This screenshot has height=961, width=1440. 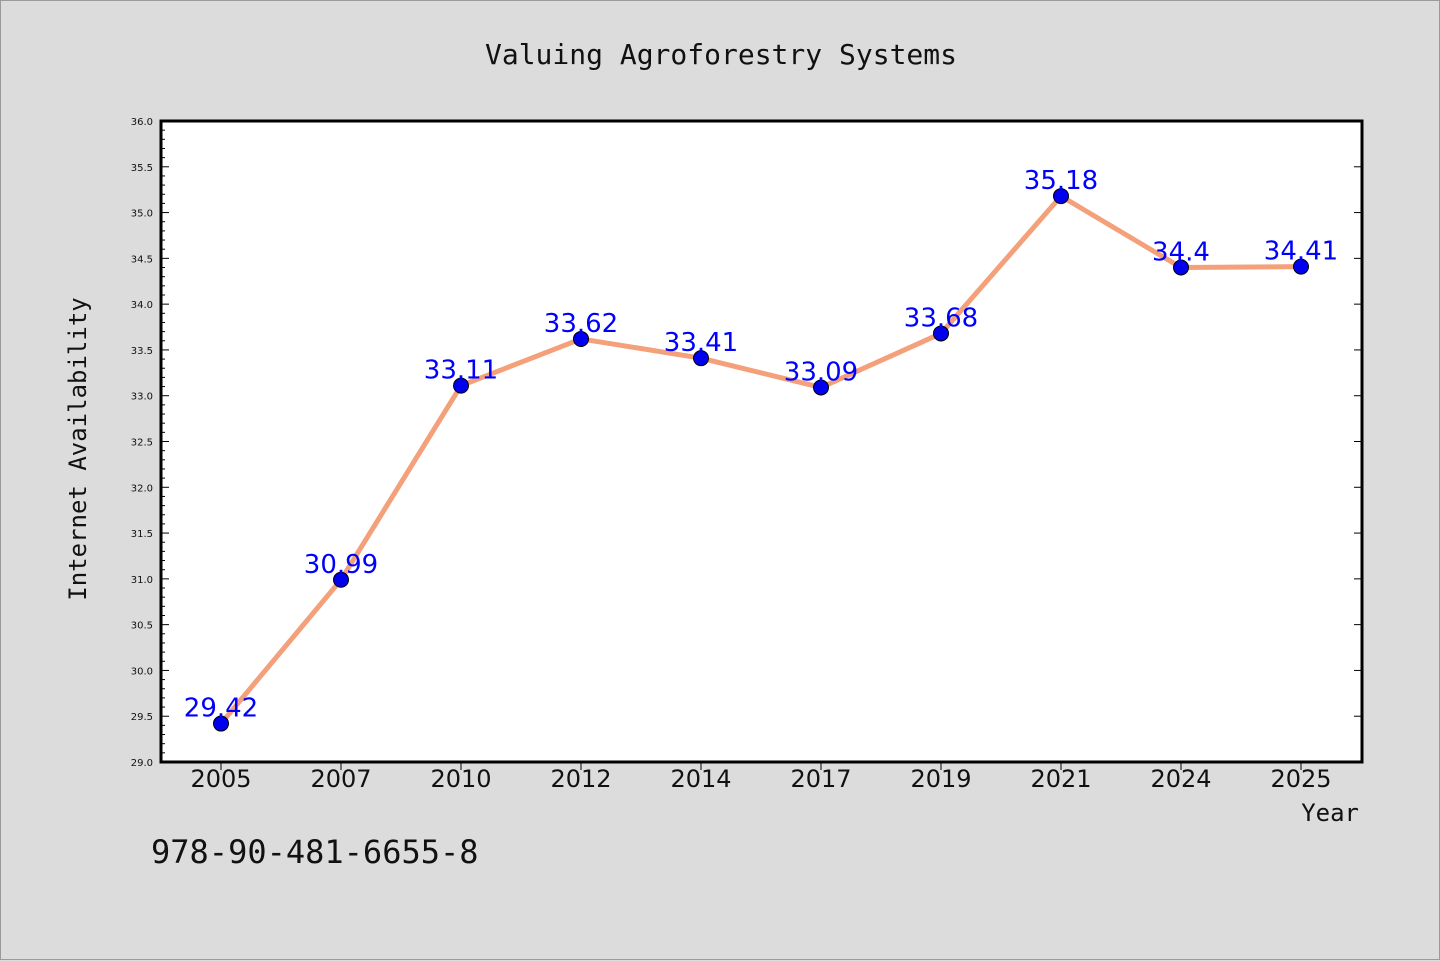 I want to click on x-tick-label: 2019, so click(x=940, y=779).